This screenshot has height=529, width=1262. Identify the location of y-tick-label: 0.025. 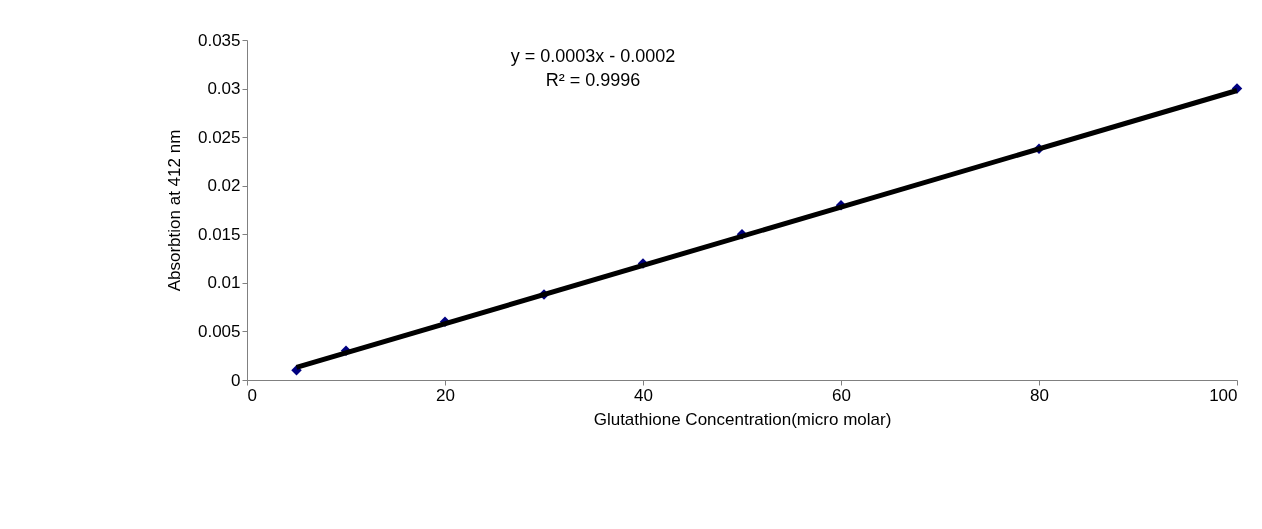
(219, 137).